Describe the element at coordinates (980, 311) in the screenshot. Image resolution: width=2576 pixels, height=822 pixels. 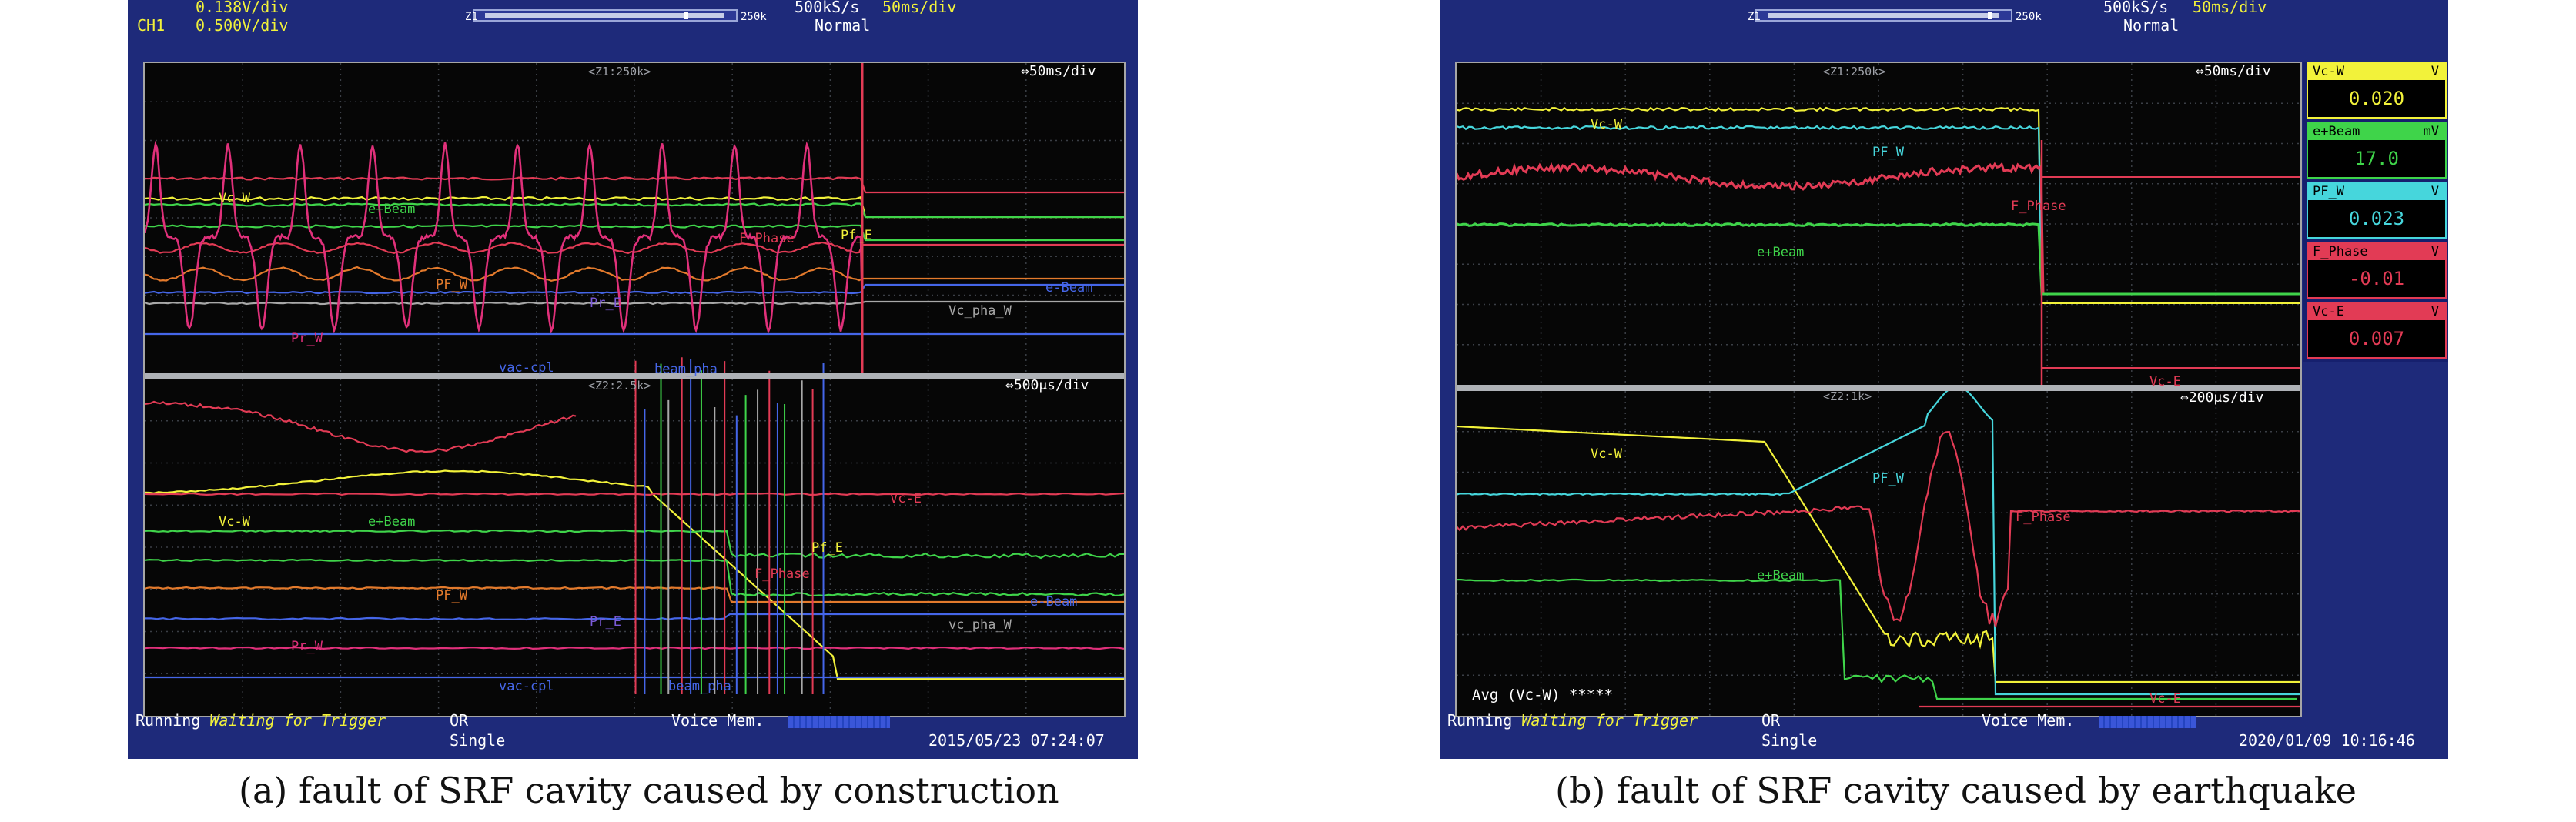
I see `trace-label-vc-pha-w: Vc_pha_W` at that location.